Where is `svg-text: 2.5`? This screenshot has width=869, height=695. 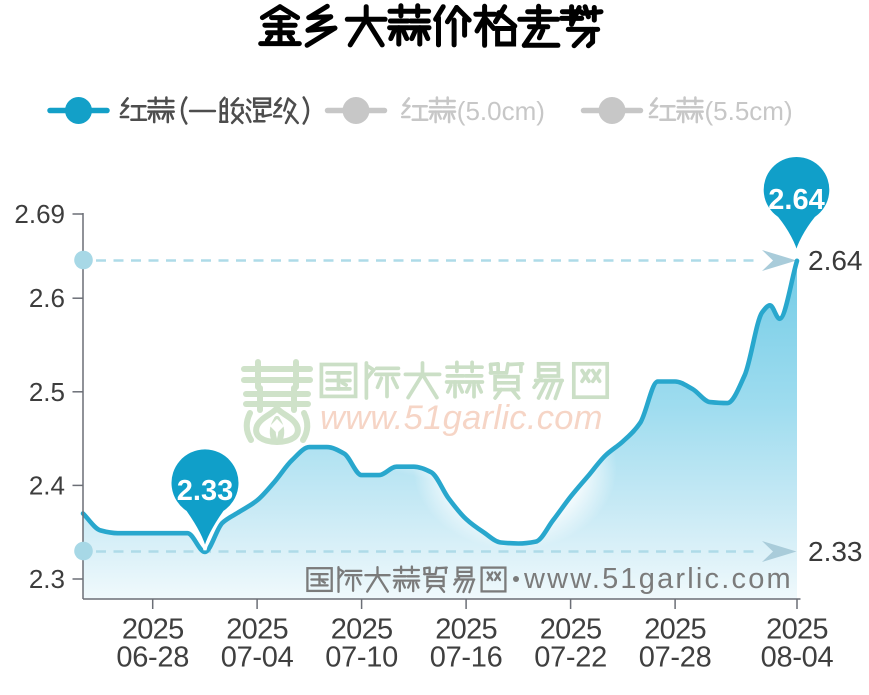
svg-text: 2.5 is located at coordinates (47, 392).